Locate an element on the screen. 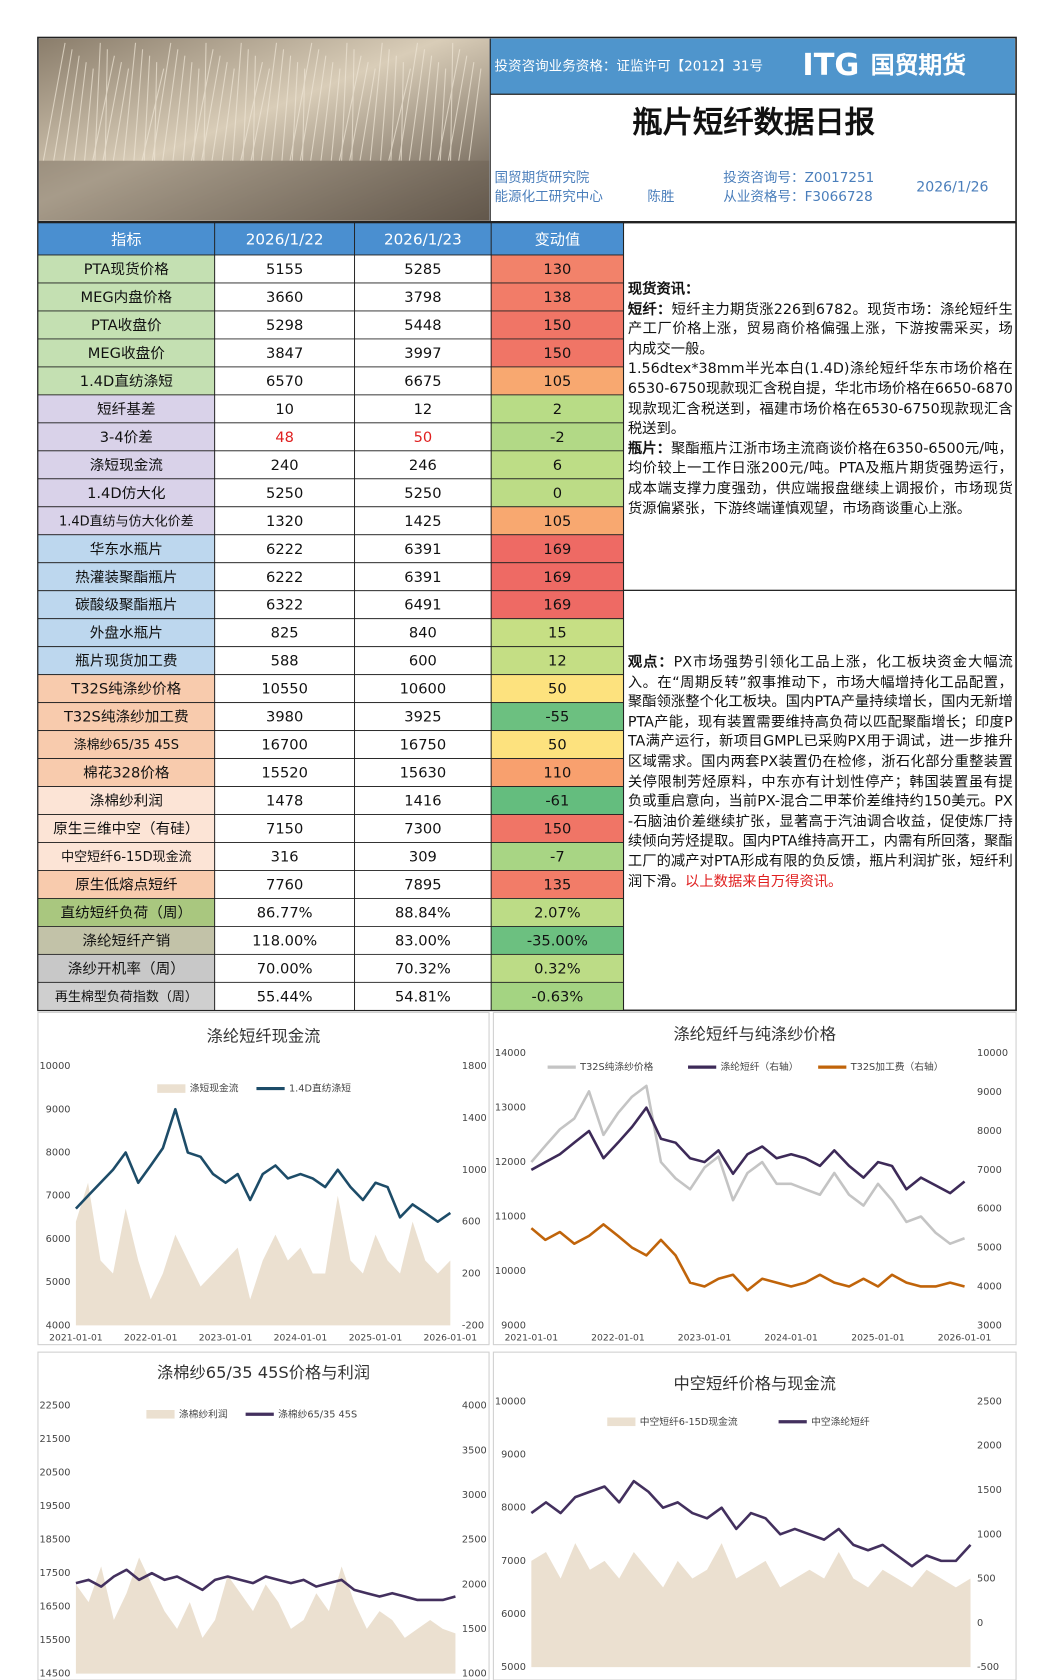 This screenshot has height=1680, width=1041. x-tick-label: 2021-01-01 is located at coordinates (532, 1338).